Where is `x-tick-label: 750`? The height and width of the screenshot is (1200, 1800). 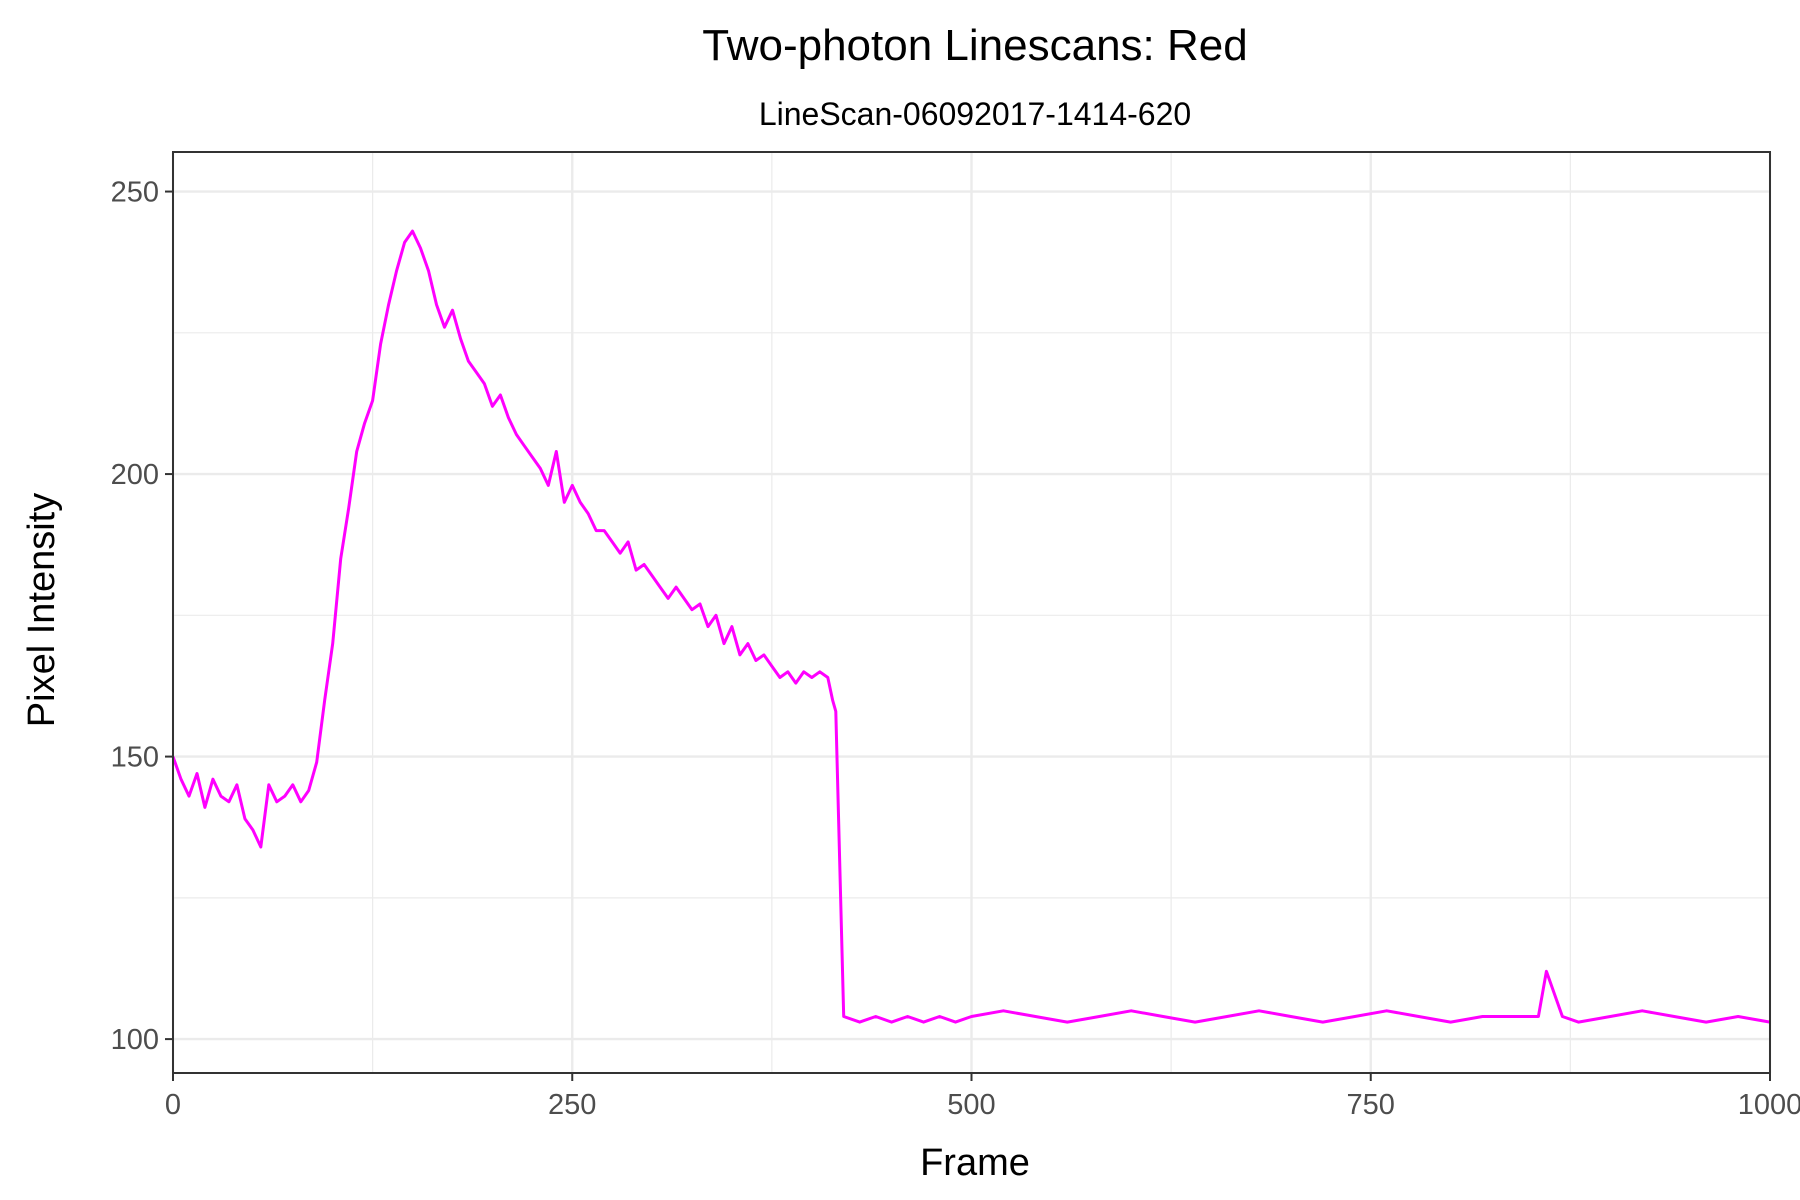 x-tick-label: 750 is located at coordinates (1371, 1105).